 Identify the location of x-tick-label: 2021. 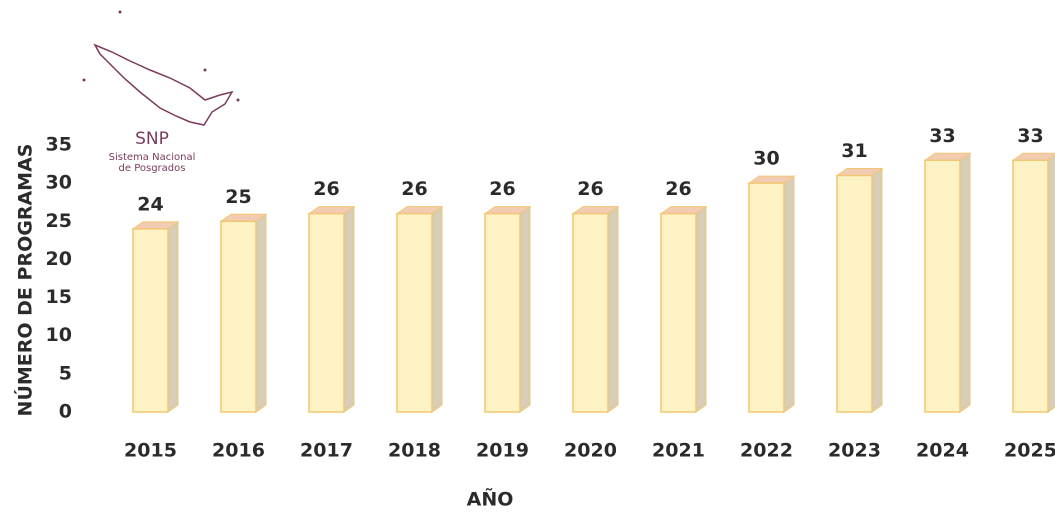
(678, 451).